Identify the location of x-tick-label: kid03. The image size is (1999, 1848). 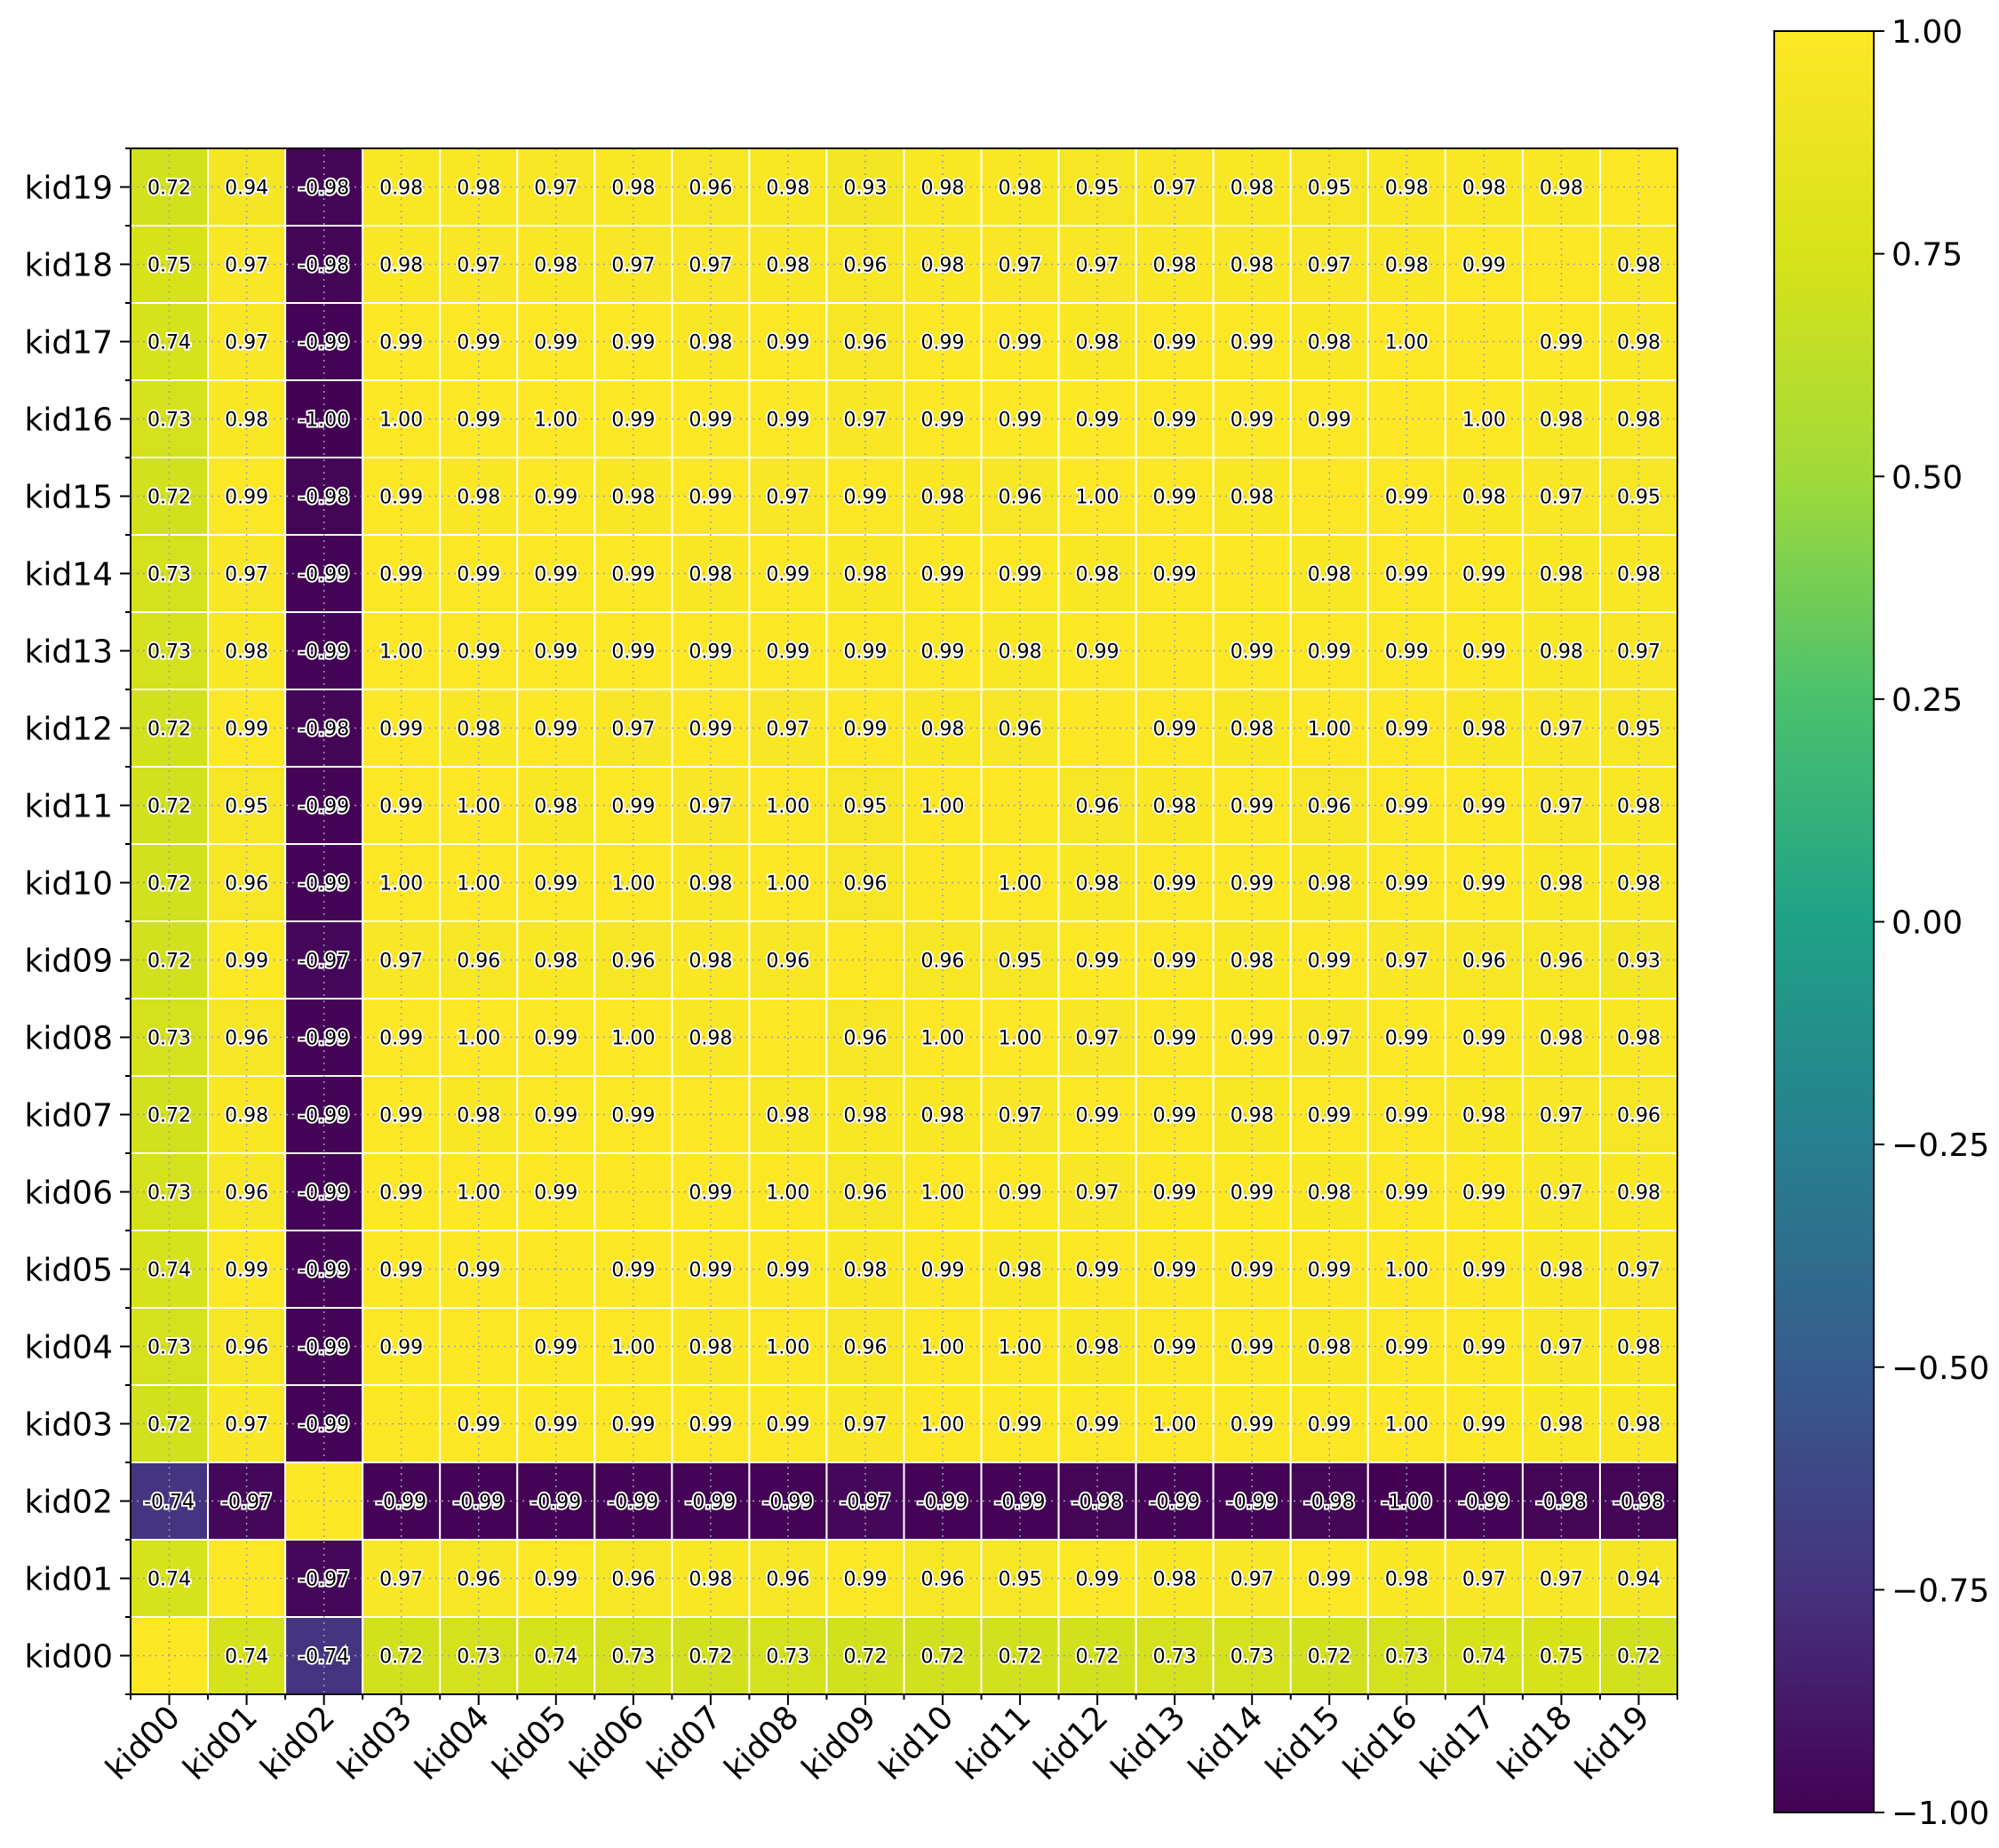
(375, 1743).